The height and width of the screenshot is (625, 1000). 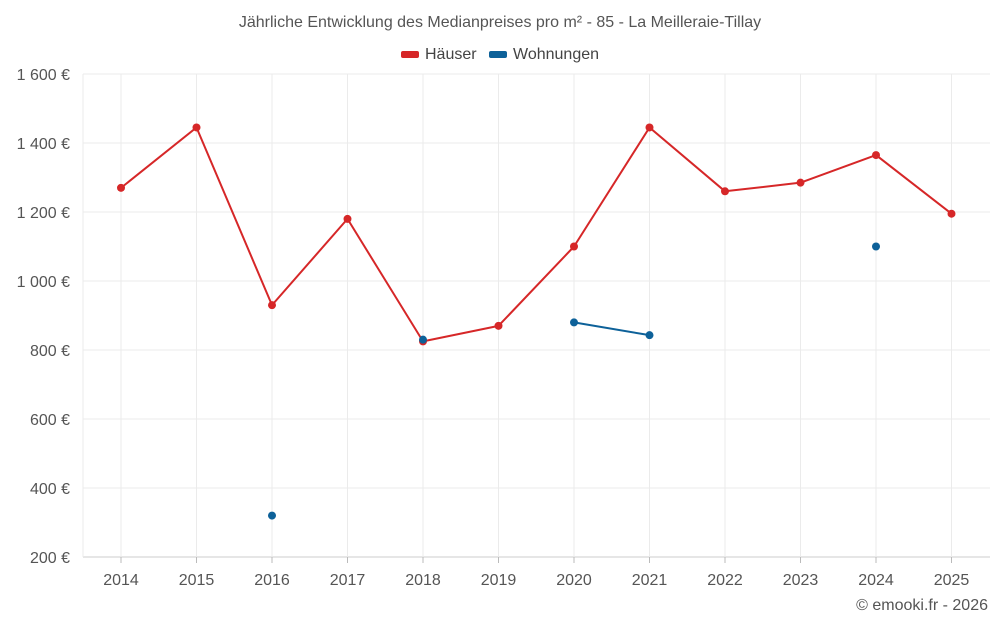 What do you see at coordinates (450, 54) in the screenshot?
I see `legend-label-haeuser: Häuser` at bounding box center [450, 54].